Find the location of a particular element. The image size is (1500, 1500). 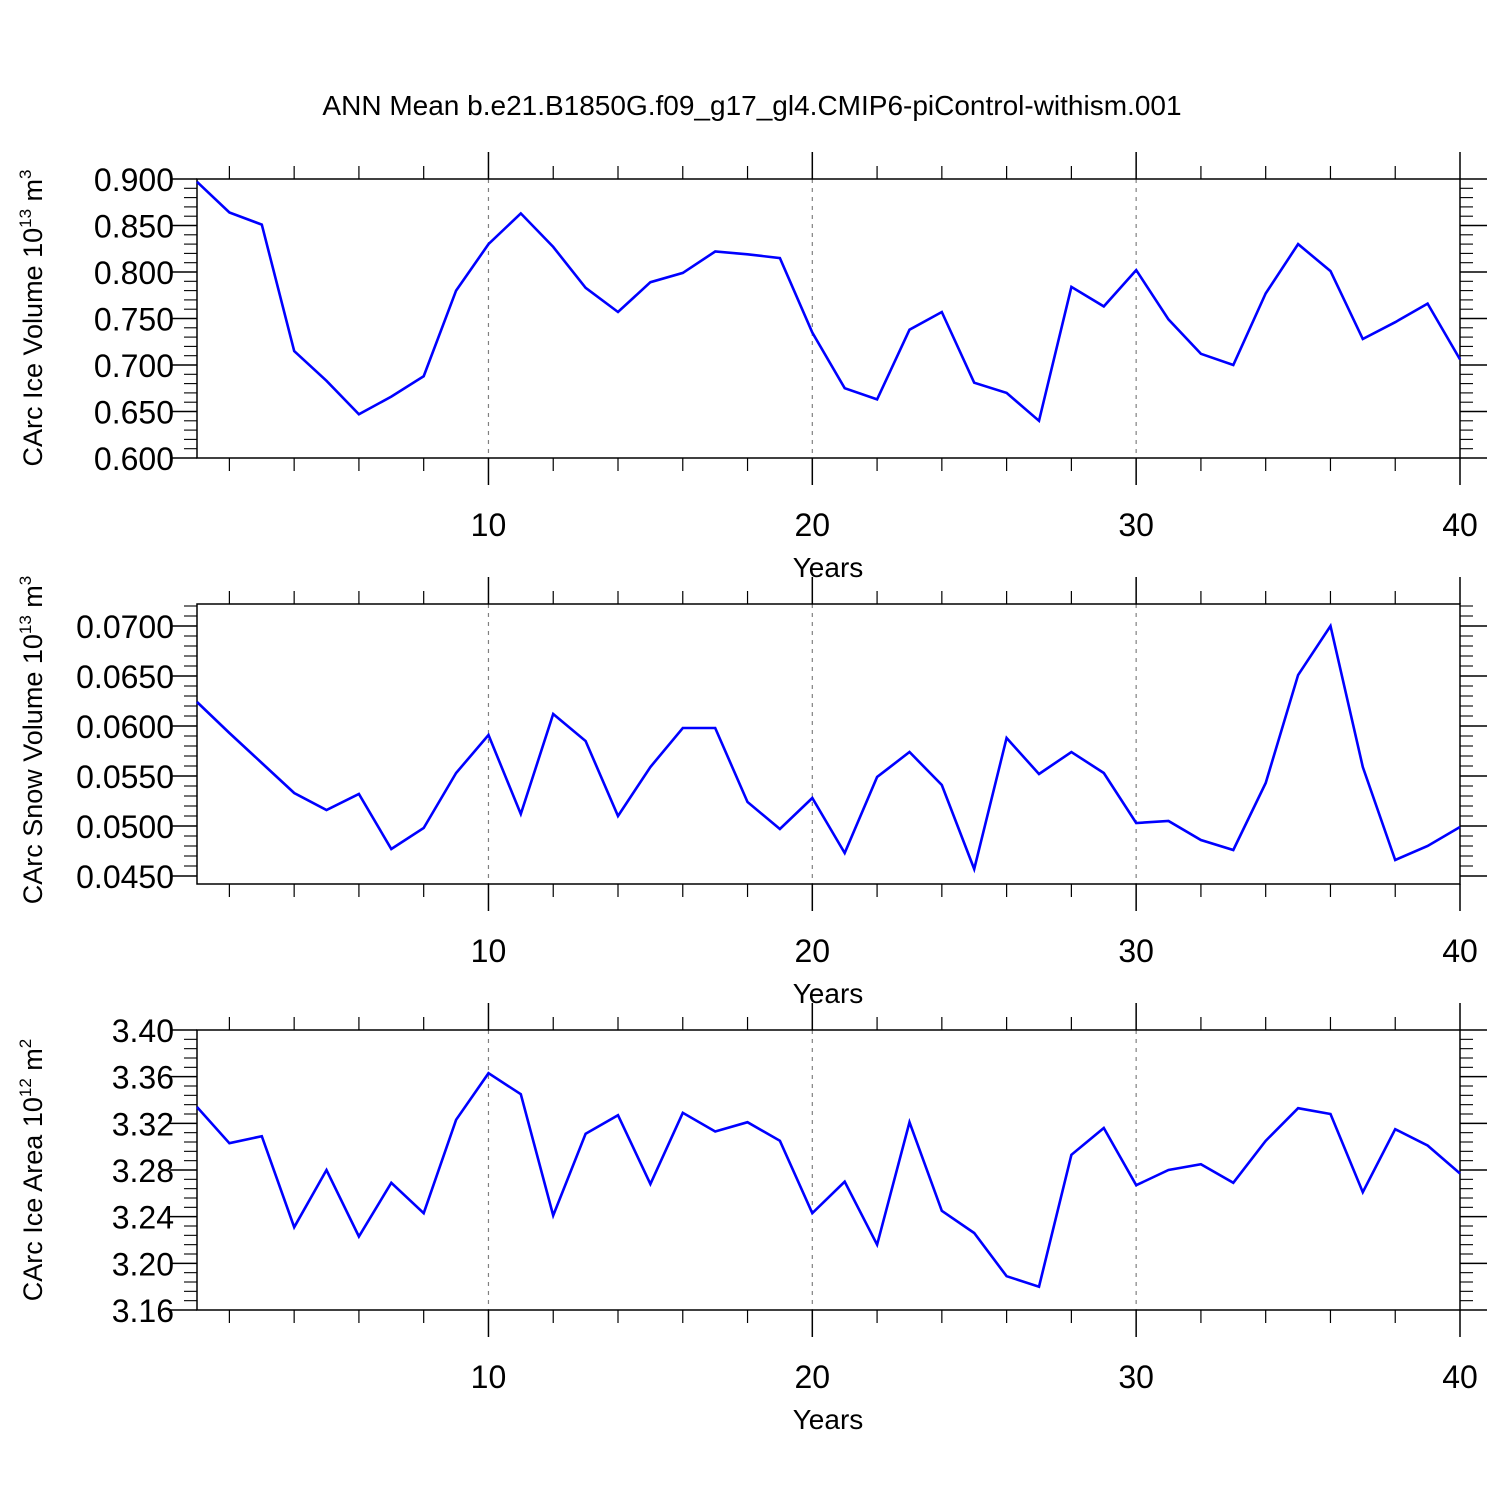

y-tick-label: 0.800 is located at coordinates (134, 273).